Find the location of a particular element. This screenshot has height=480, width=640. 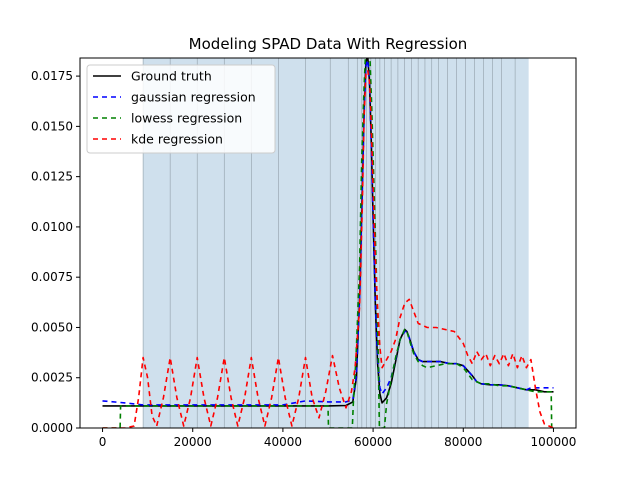

x-tick-label: 60000 is located at coordinates (373, 442).